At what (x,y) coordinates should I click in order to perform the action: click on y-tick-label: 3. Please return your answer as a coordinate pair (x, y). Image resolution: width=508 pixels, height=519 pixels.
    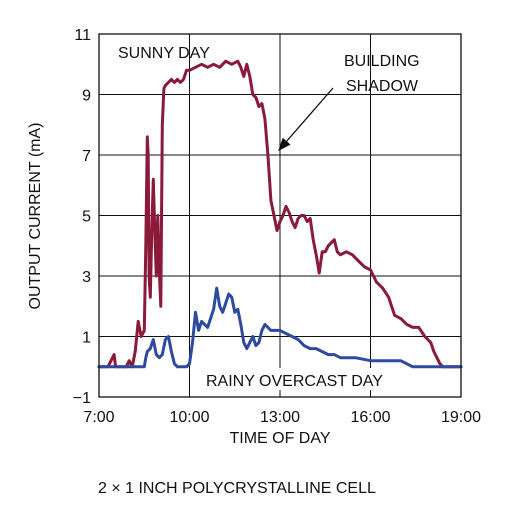
    Looking at the image, I should click on (86, 277).